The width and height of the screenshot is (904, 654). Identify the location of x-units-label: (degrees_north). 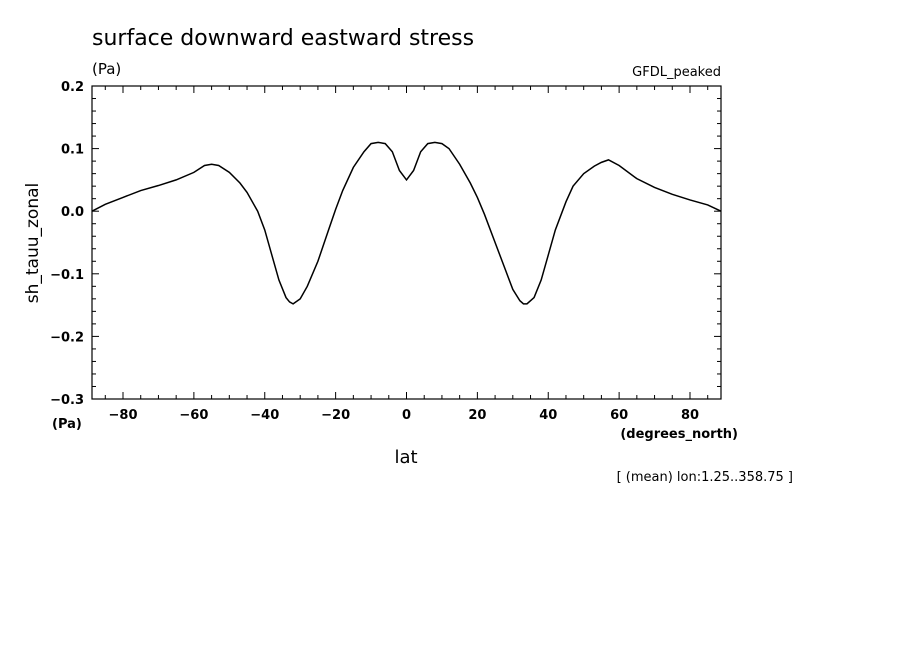
(679, 434).